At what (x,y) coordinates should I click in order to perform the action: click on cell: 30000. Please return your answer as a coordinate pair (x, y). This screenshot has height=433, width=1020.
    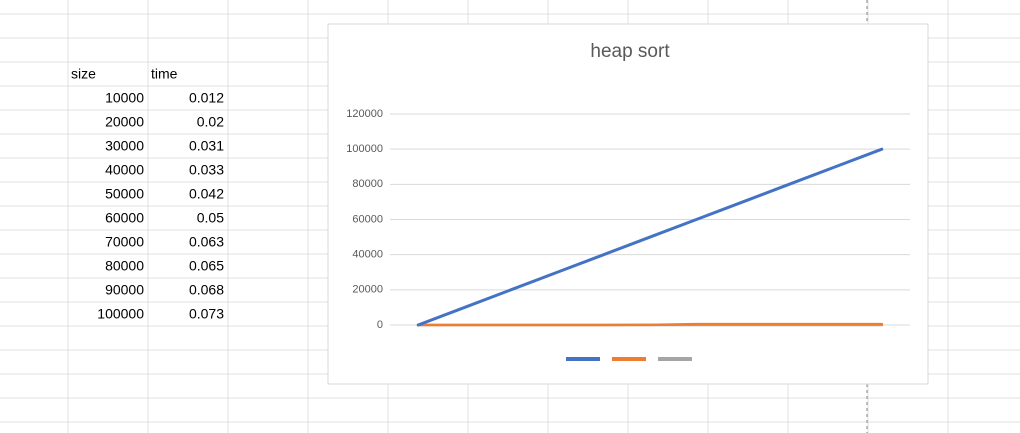
    Looking at the image, I should click on (124, 146).